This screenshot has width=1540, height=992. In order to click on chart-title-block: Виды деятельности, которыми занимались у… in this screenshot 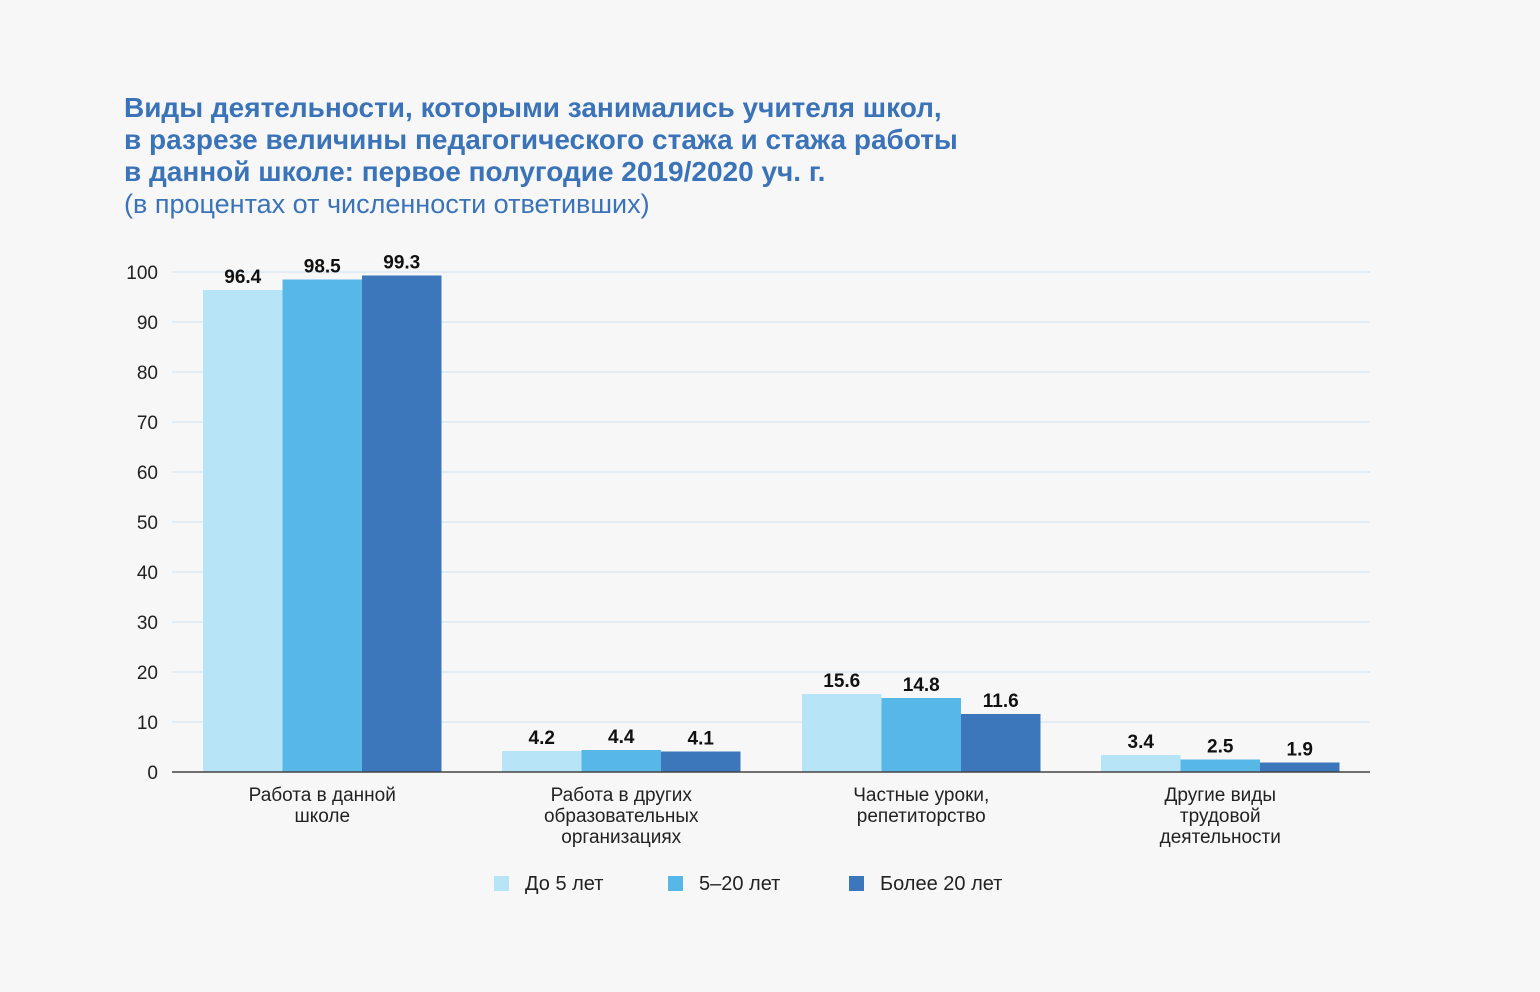, I will do `click(674, 156)`.